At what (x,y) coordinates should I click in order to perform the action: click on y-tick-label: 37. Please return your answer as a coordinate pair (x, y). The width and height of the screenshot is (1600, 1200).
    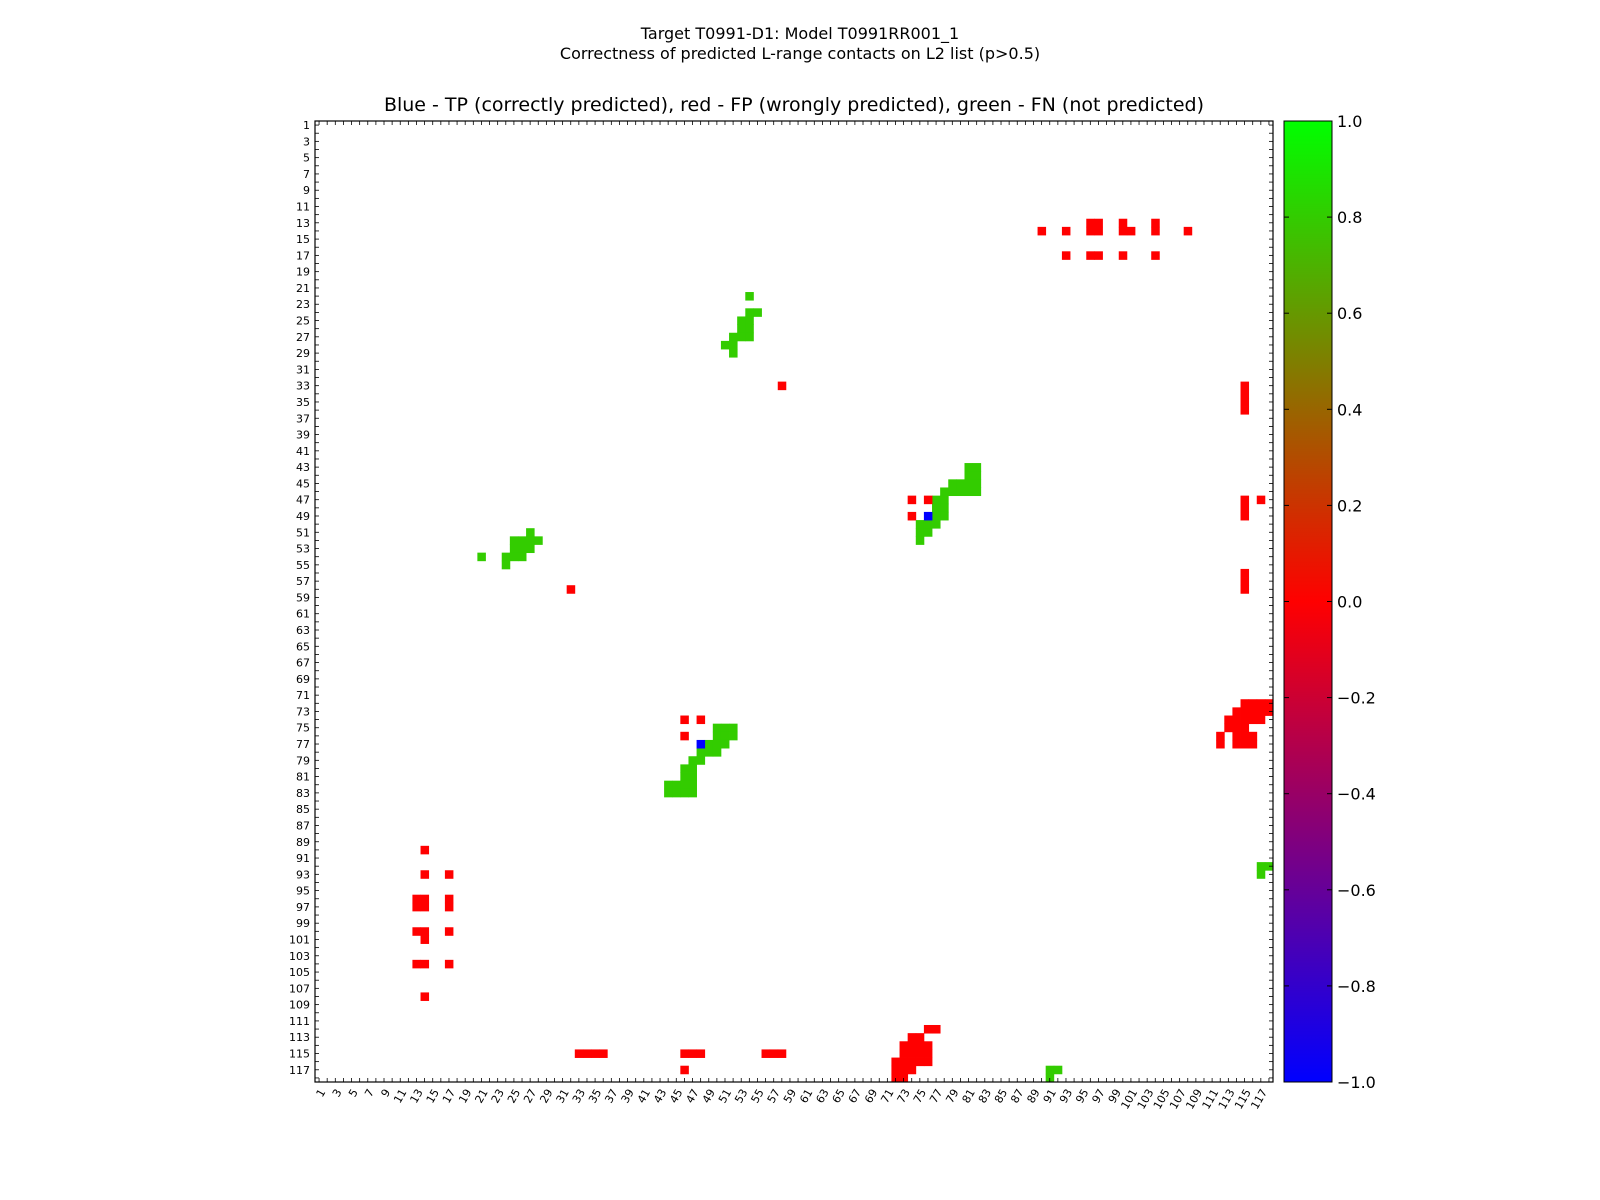
    Looking at the image, I should click on (303, 418).